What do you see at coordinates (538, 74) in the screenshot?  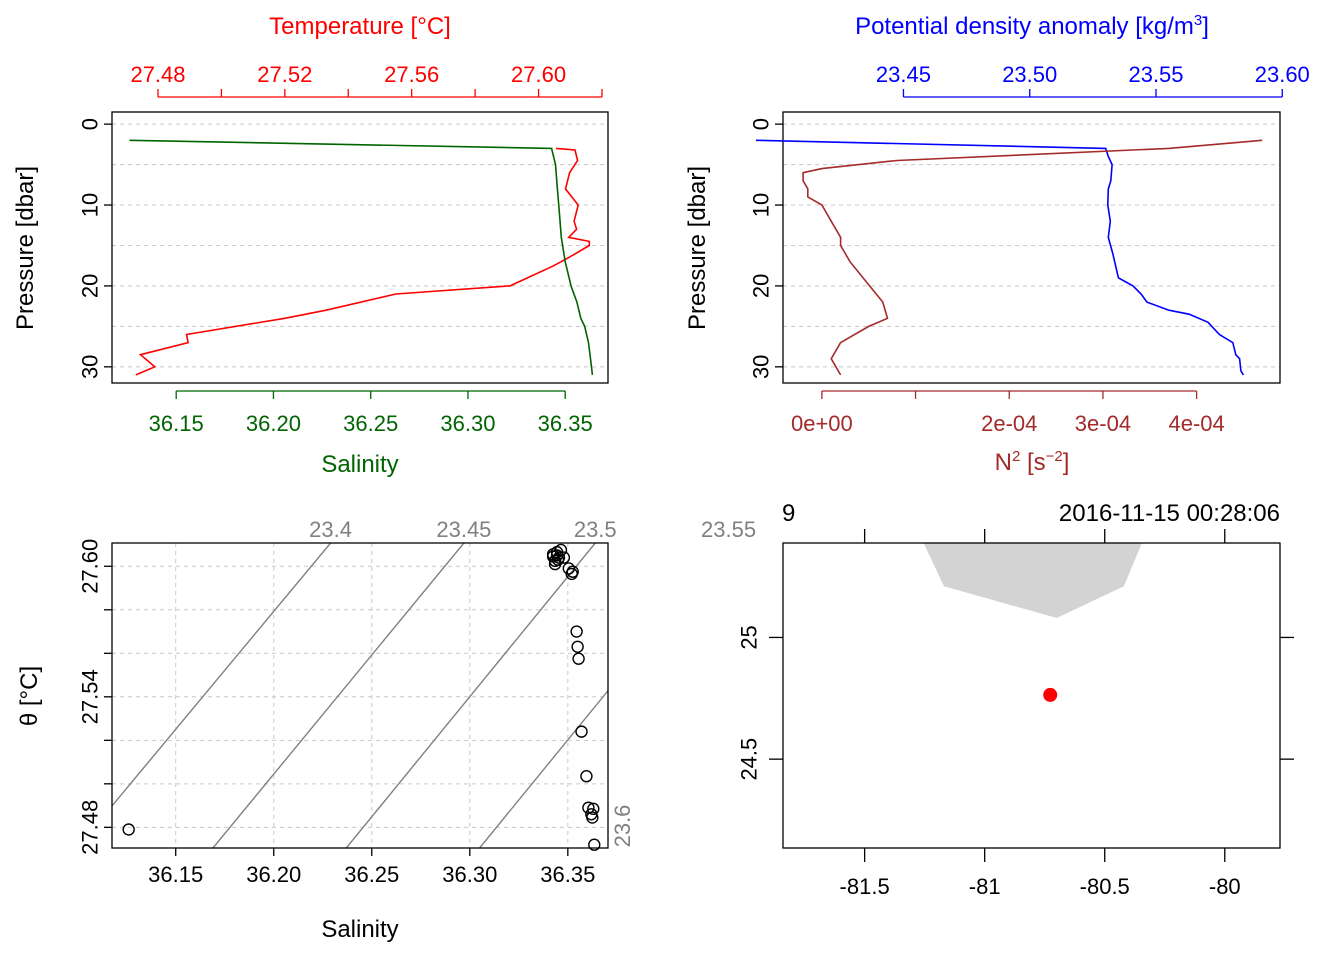 I see `x-top-tick-label: 27.60` at bounding box center [538, 74].